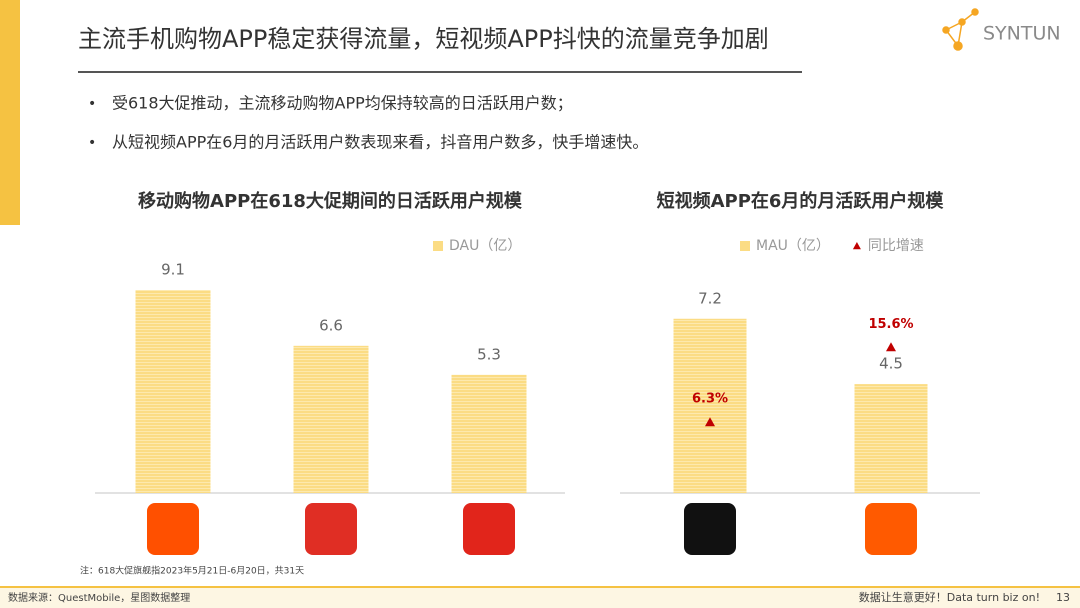  I want to click on bar-value-label: 7.2, so click(710, 298).